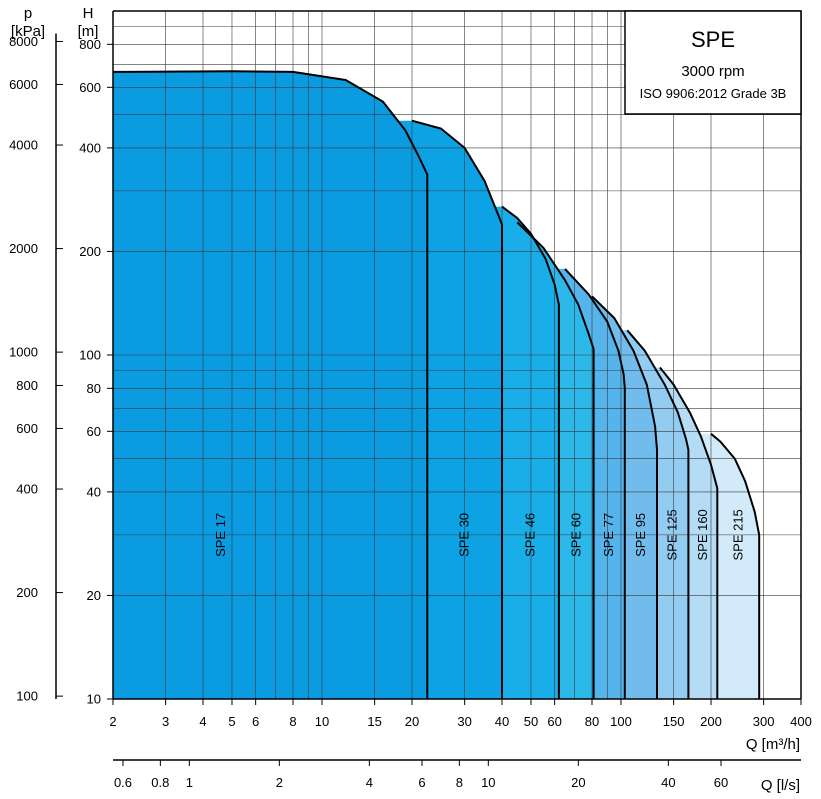 The width and height of the screenshot is (821, 799). What do you see at coordinates (421, 782) in the screenshot?
I see `flow-ls-tick-label: 6` at bounding box center [421, 782].